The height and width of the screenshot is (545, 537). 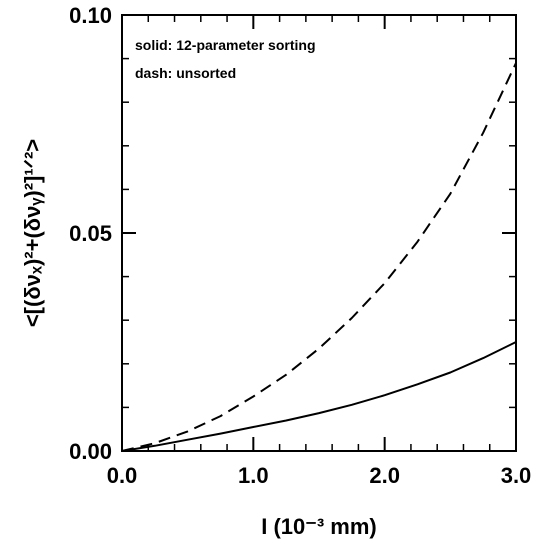 What do you see at coordinates (225, 45) in the screenshot?
I see `annotation-solid: solid: 12-parameter sorting` at bounding box center [225, 45].